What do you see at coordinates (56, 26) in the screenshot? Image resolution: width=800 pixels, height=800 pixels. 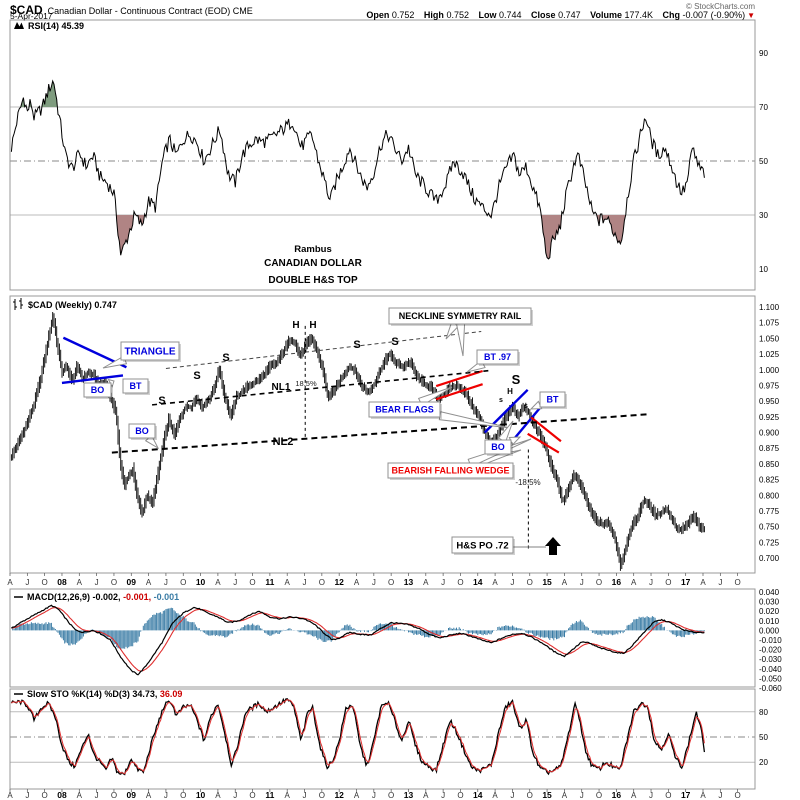 I see `rsi-label: RSI(14) 45.39` at bounding box center [56, 26].